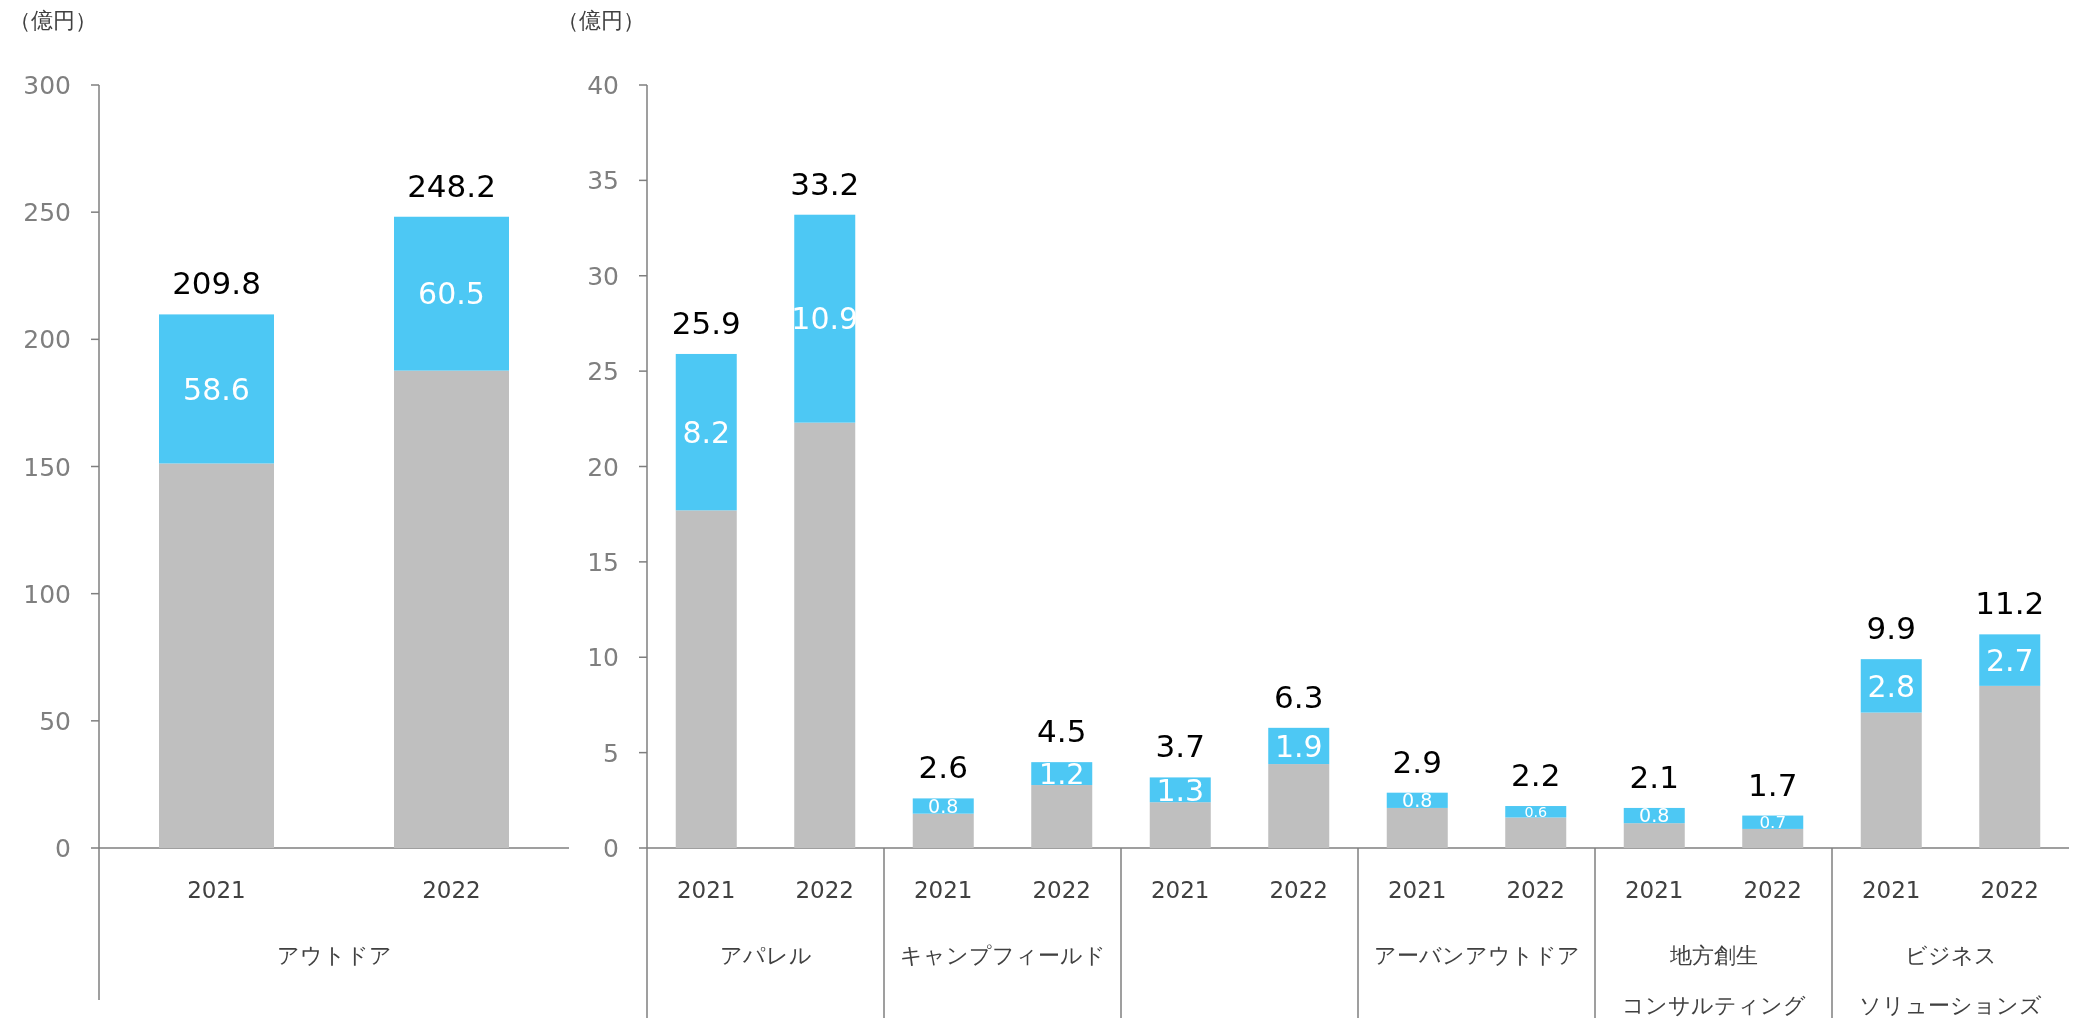 The width and height of the screenshot is (2078, 1018). Describe the element at coordinates (1891, 628) in the screenshot. I see `total-label: 9.9` at that location.